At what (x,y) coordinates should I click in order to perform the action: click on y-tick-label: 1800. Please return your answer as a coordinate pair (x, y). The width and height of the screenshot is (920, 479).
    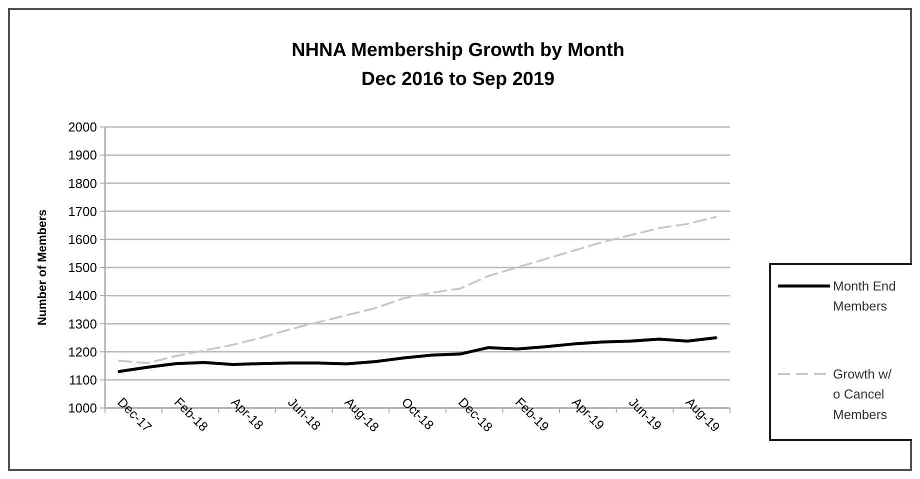
    Looking at the image, I should click on (82, 183).